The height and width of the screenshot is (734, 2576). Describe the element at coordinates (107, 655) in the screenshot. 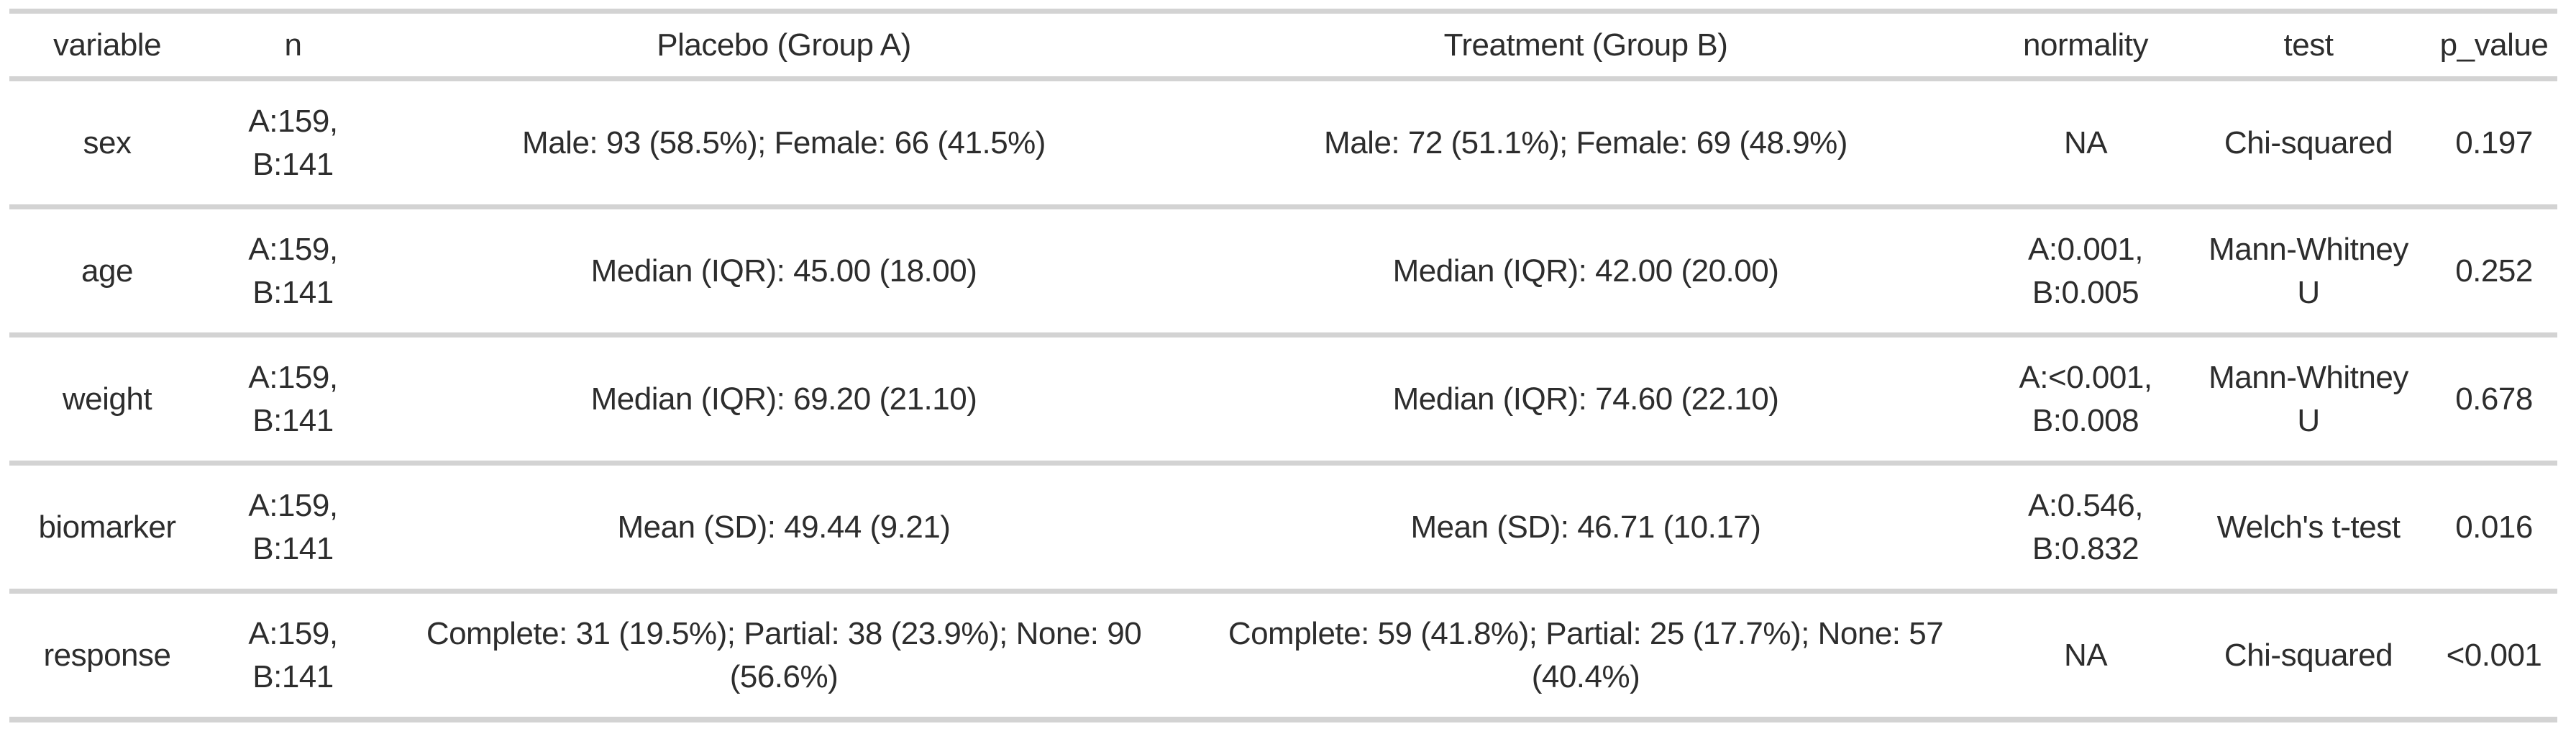

I see `cell-variable: response` at that location.